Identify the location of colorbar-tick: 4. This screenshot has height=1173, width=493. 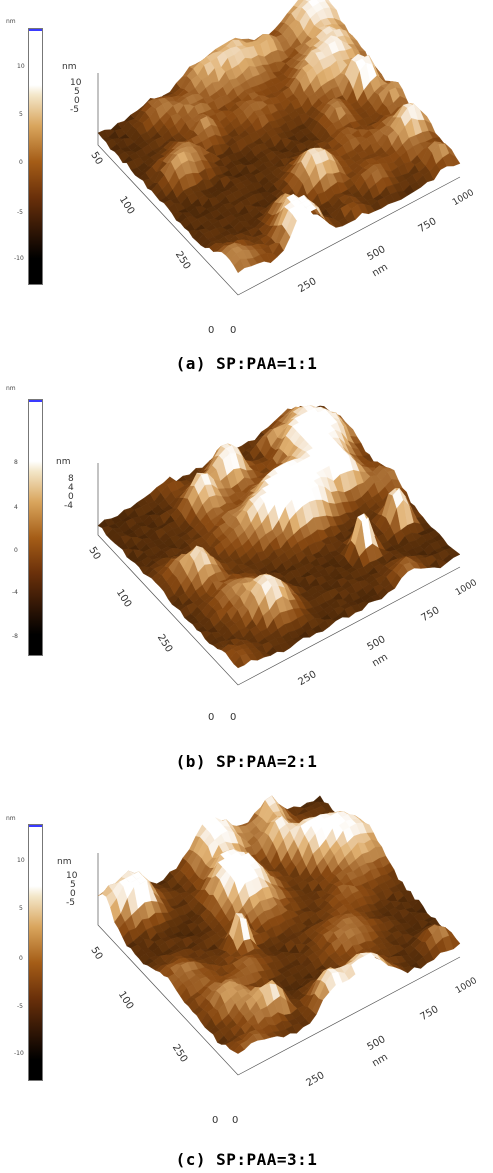
(16, 507).